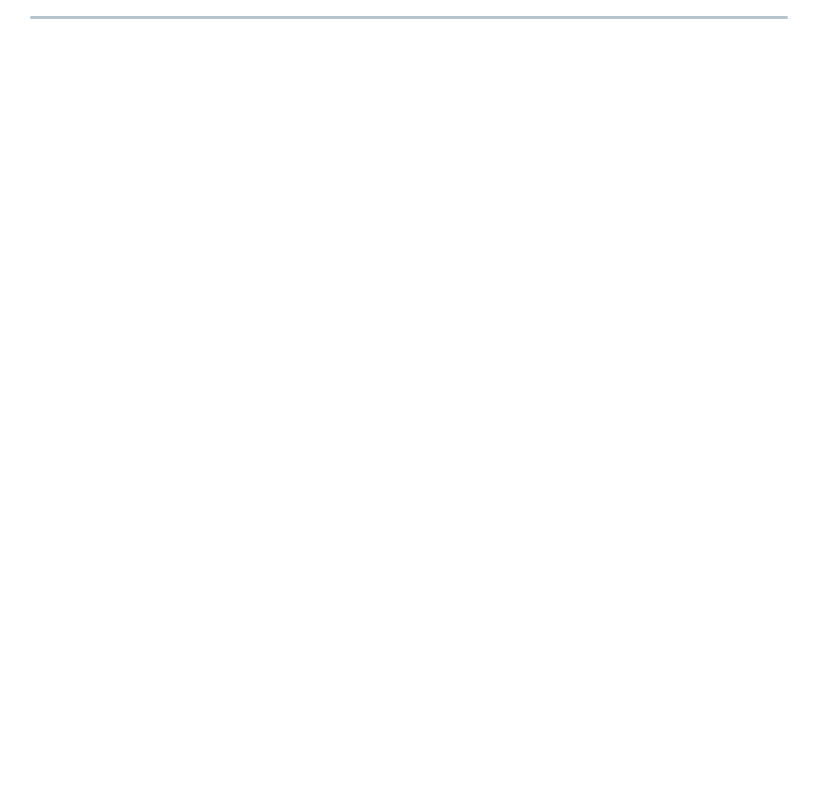  Describe the element at coordinates (409, 17) in the screenshot. I see `header-divider` at that location.